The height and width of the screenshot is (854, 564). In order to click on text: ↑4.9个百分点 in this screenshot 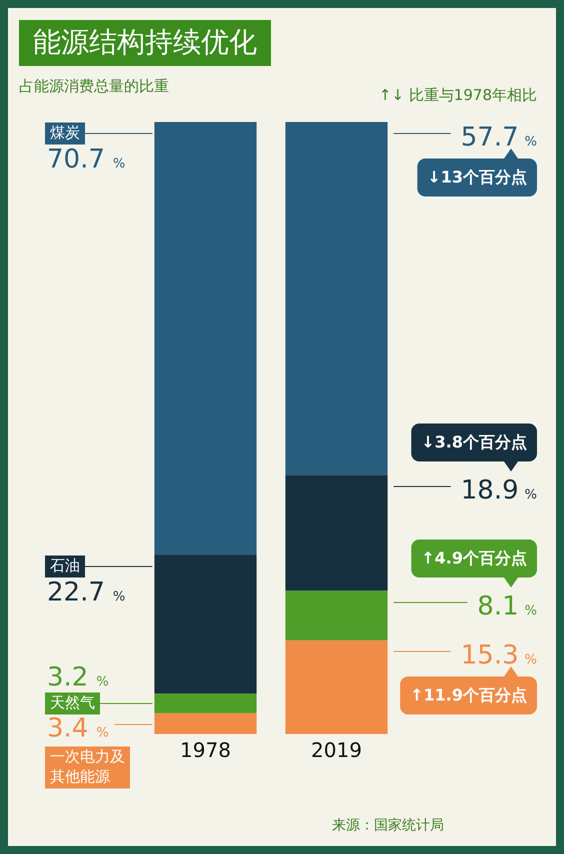, I will do `click(474, 558)`.